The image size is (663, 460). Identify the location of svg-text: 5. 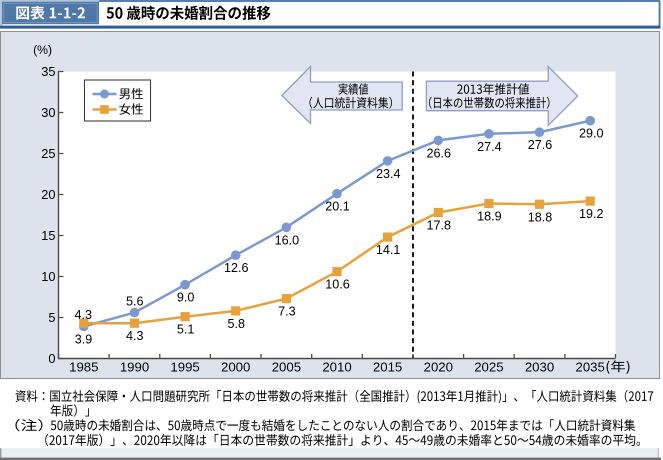
(51, 317).